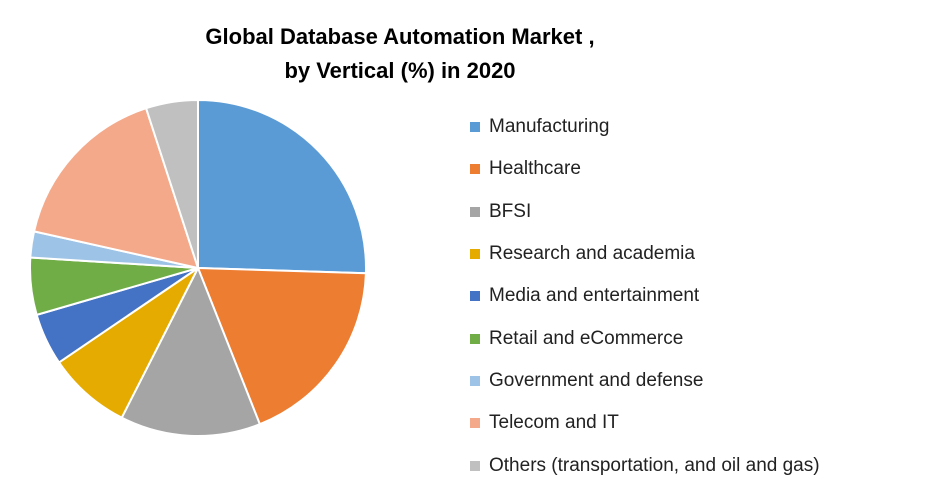 This screenshot has height=487, width=936. What do you see at coordinates (400, 36) in the screenshot?
I see `chart-title-line-1: Global Database Automation Market ,` at bounding box center [400, 36].